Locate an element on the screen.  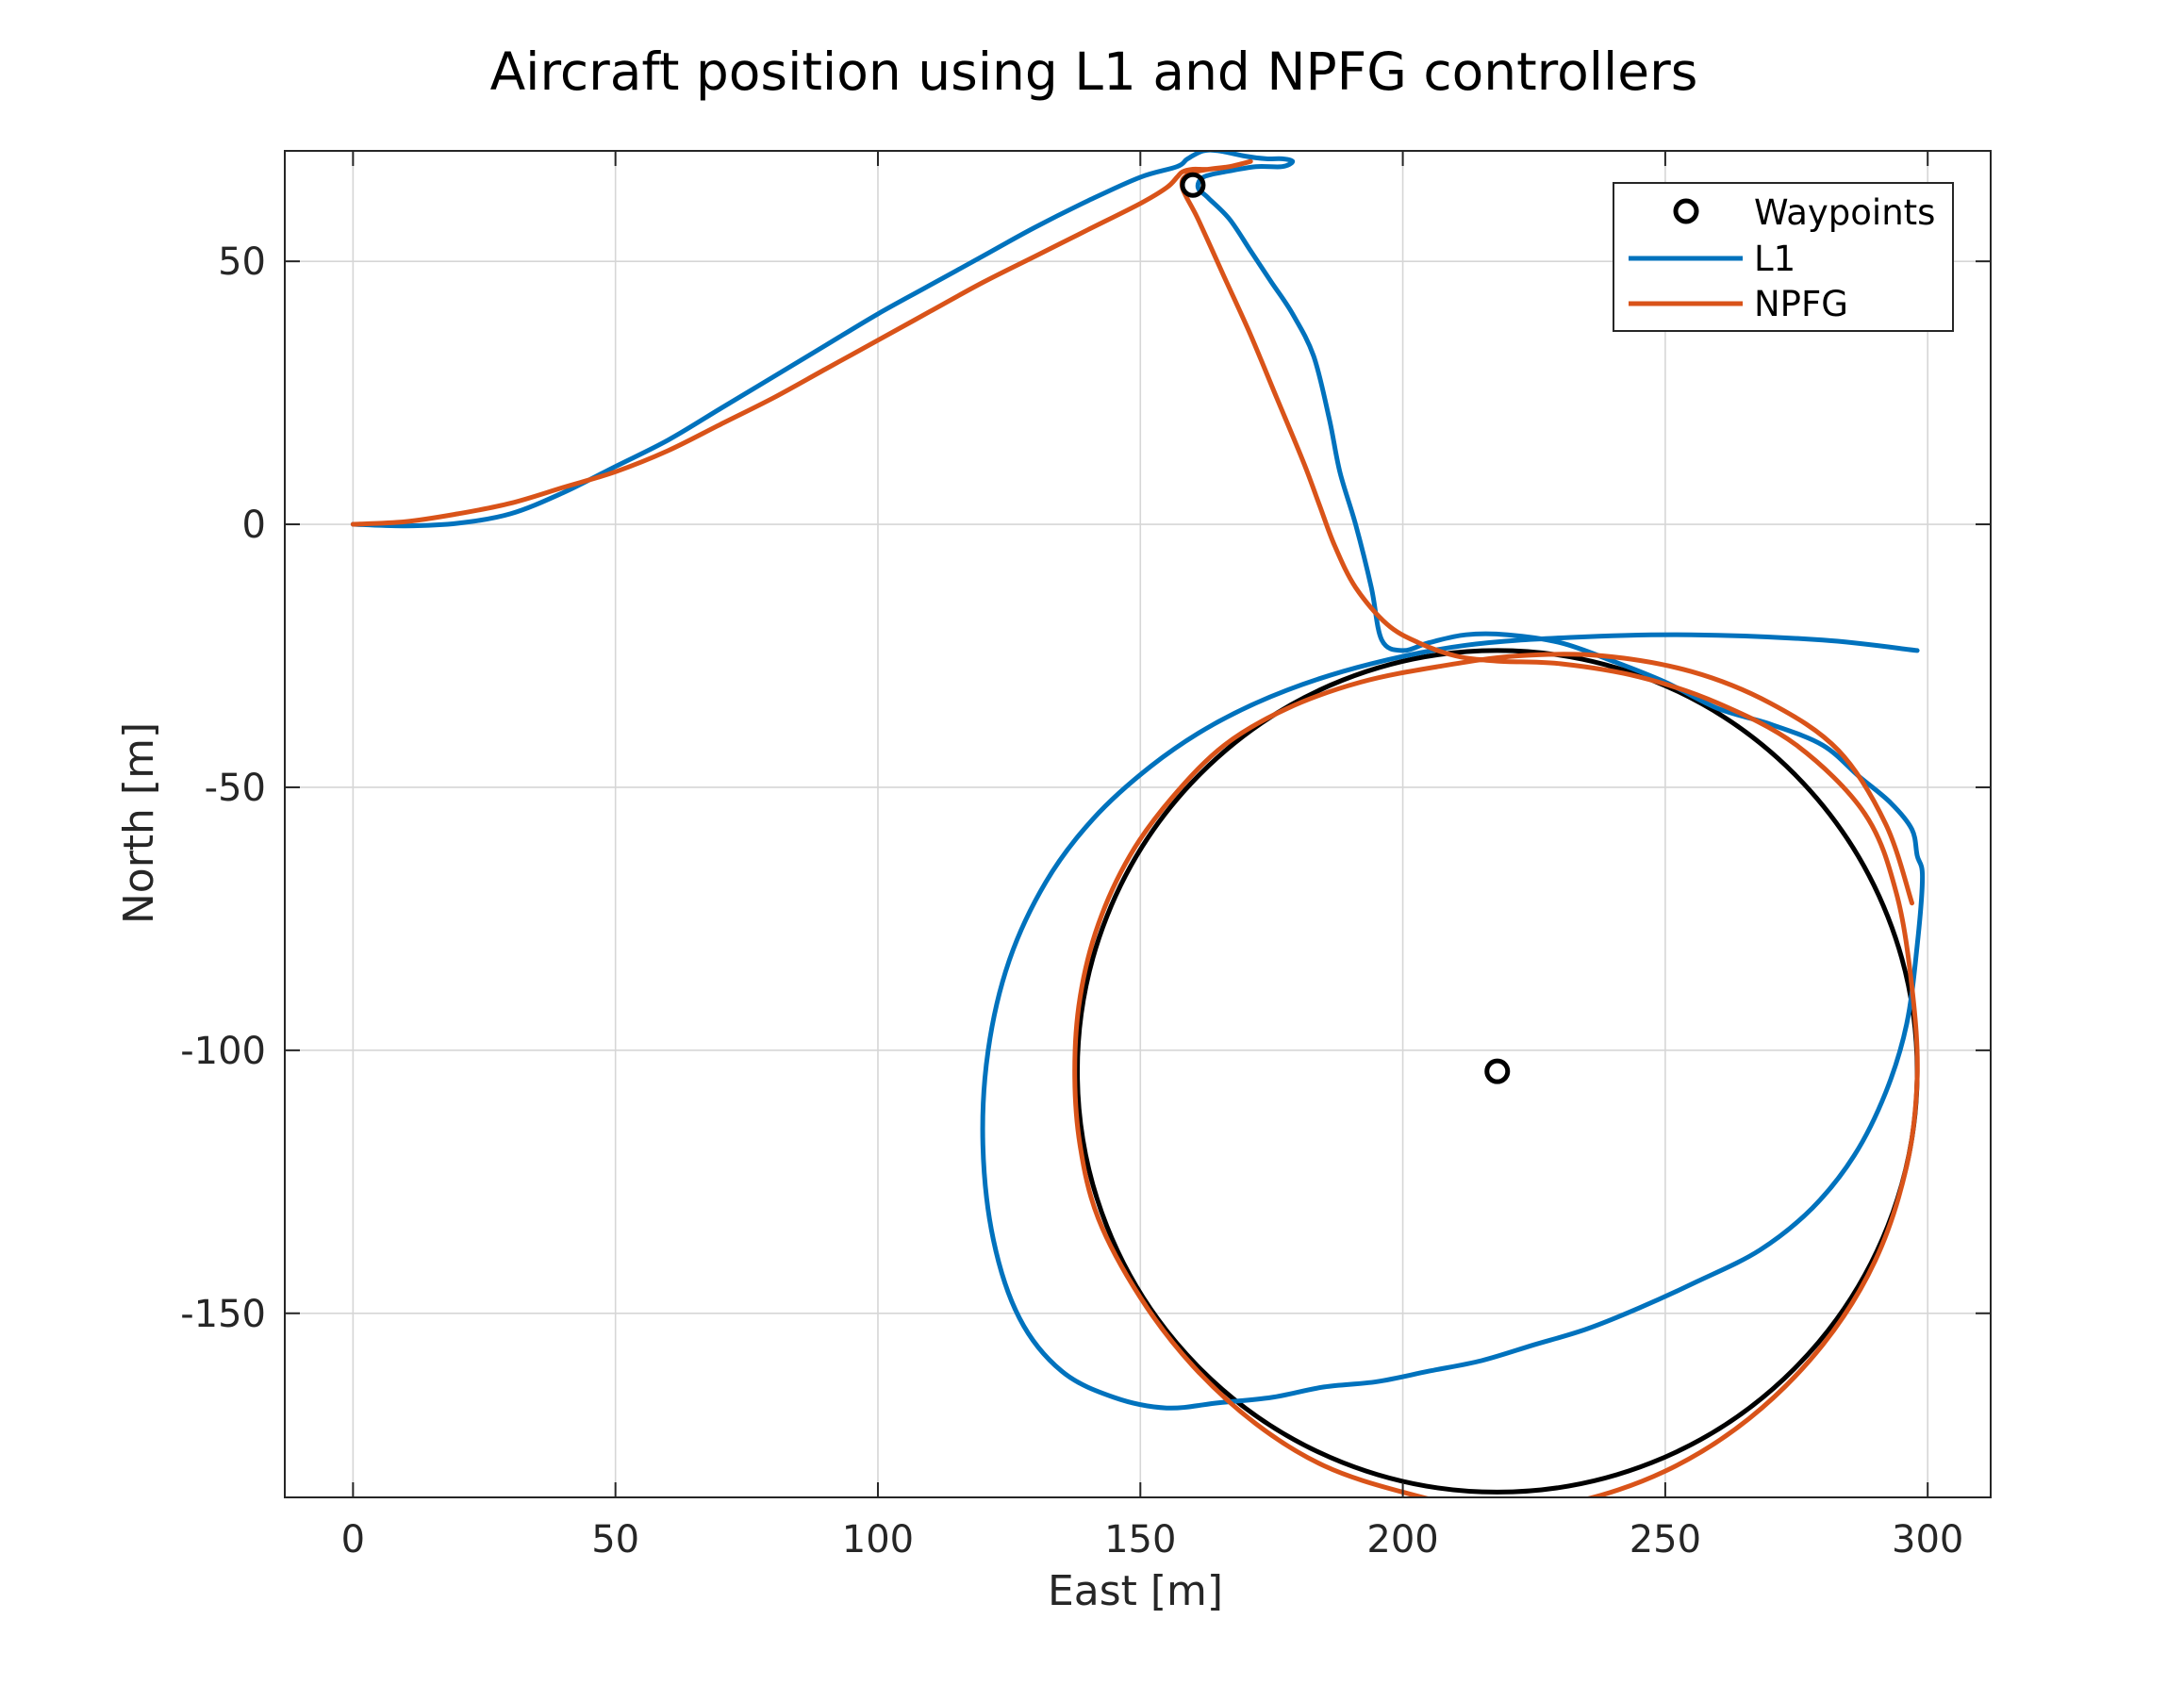
legend-waypoints-marker is located at coordinates (1686, 211).